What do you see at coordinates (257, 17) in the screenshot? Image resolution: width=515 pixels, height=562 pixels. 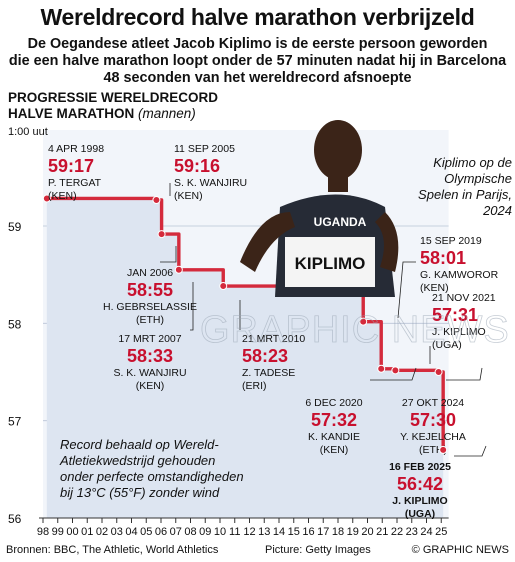 I see `page-title: Wereldrecord halve marathon verbrijzeld` at bounding box center [257, 17].